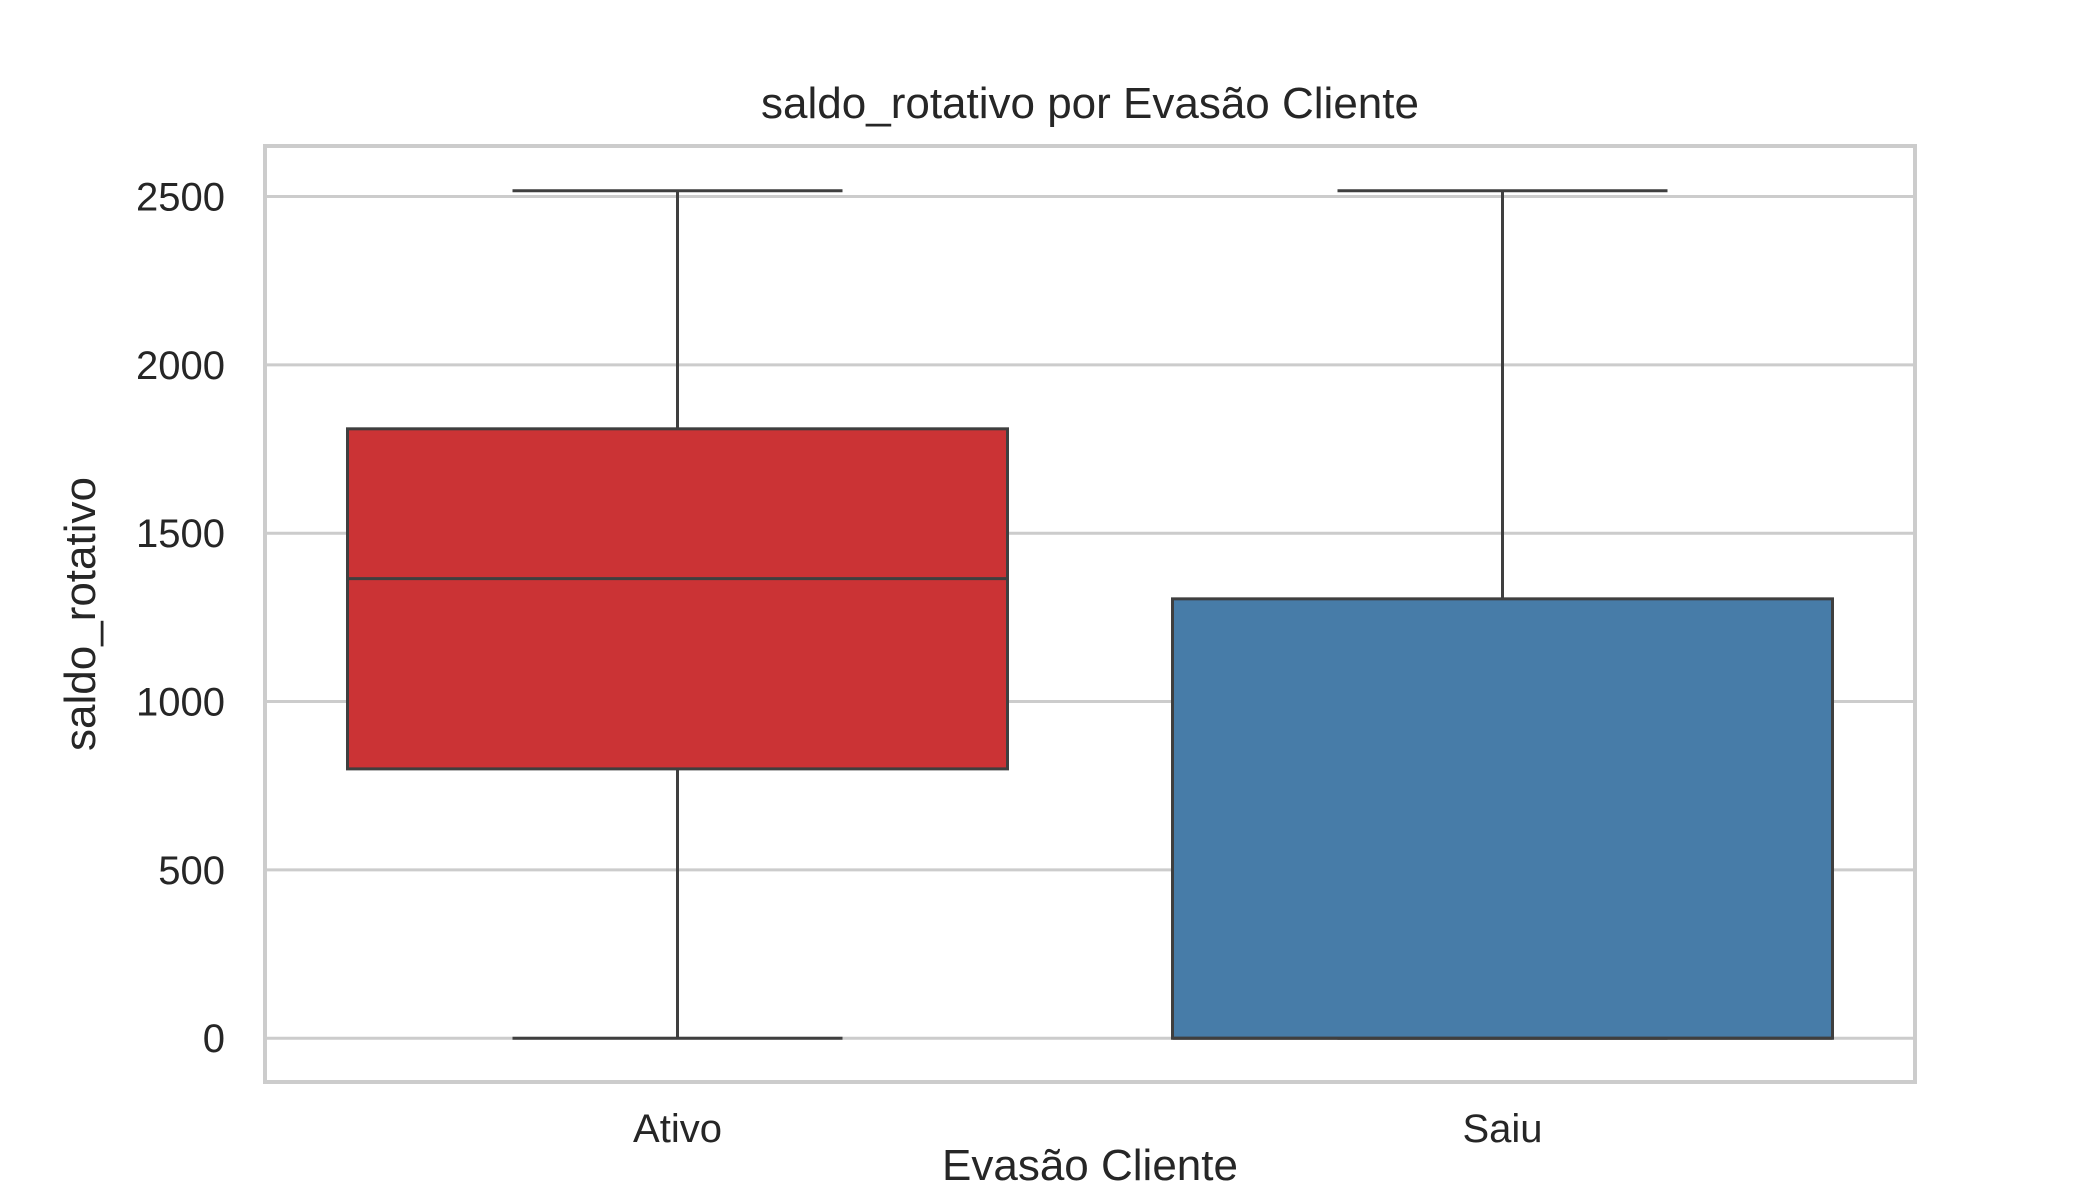  Describe the element at coordinates (80, 614) in the screenshot. I see `y-axis-label: saldo_rotativo` at that location.